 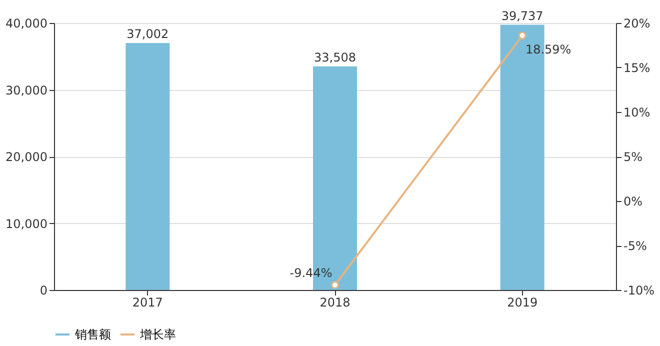 What do you see at coordinates (637, 68) in the screenshot?
I see `y2-tick-label: 15%` at bounding box center [637, 68].